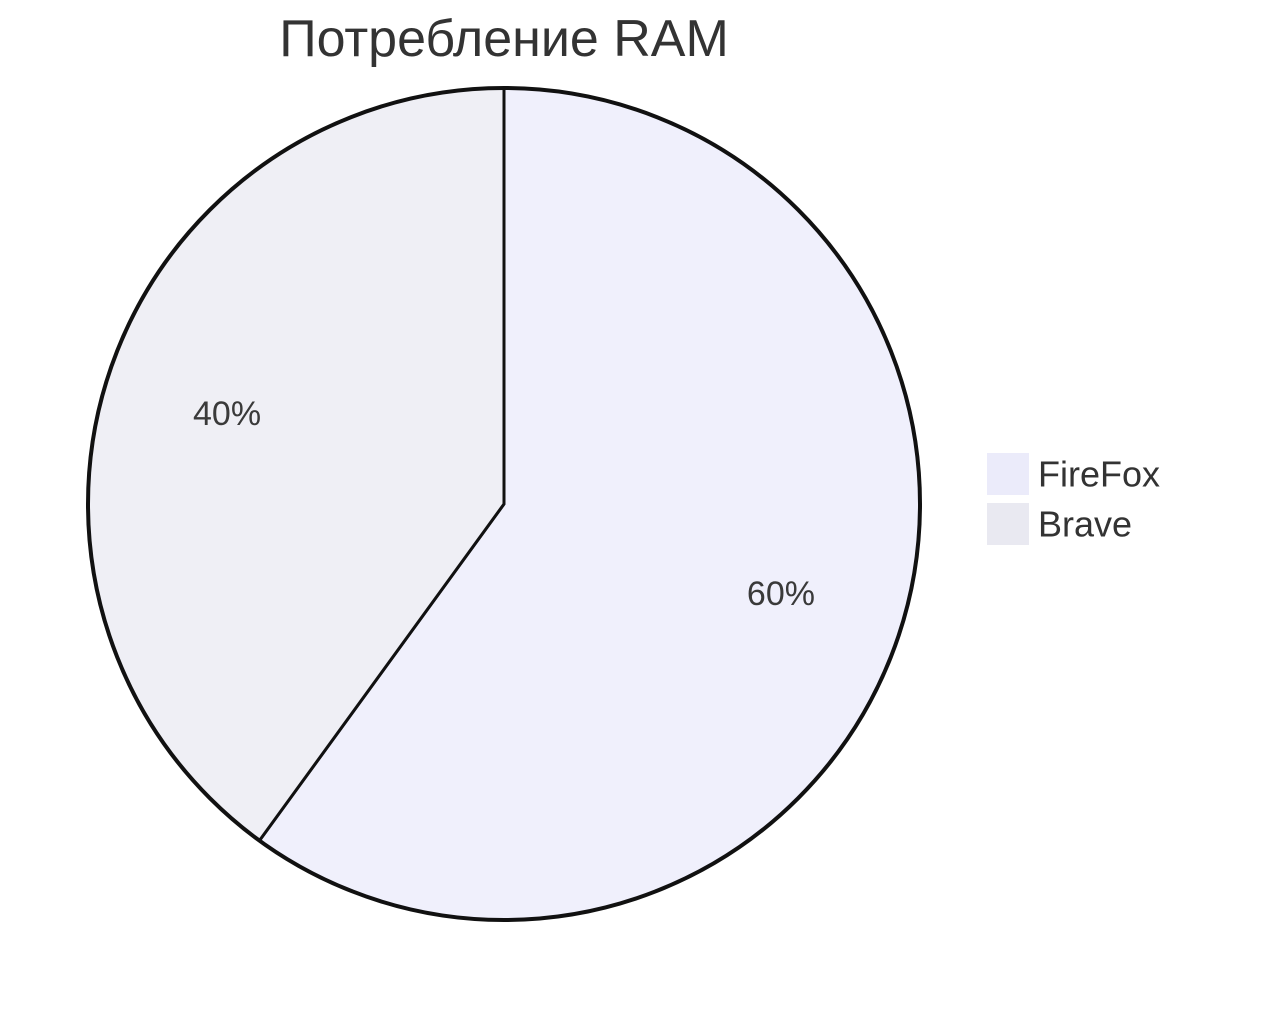 This screenshot has width=1280, height=1010. What do you see at coordinates (504, 39) in the screenshot?
I see `chart-title: Потребление RAM` at bounding box center [504, 39].